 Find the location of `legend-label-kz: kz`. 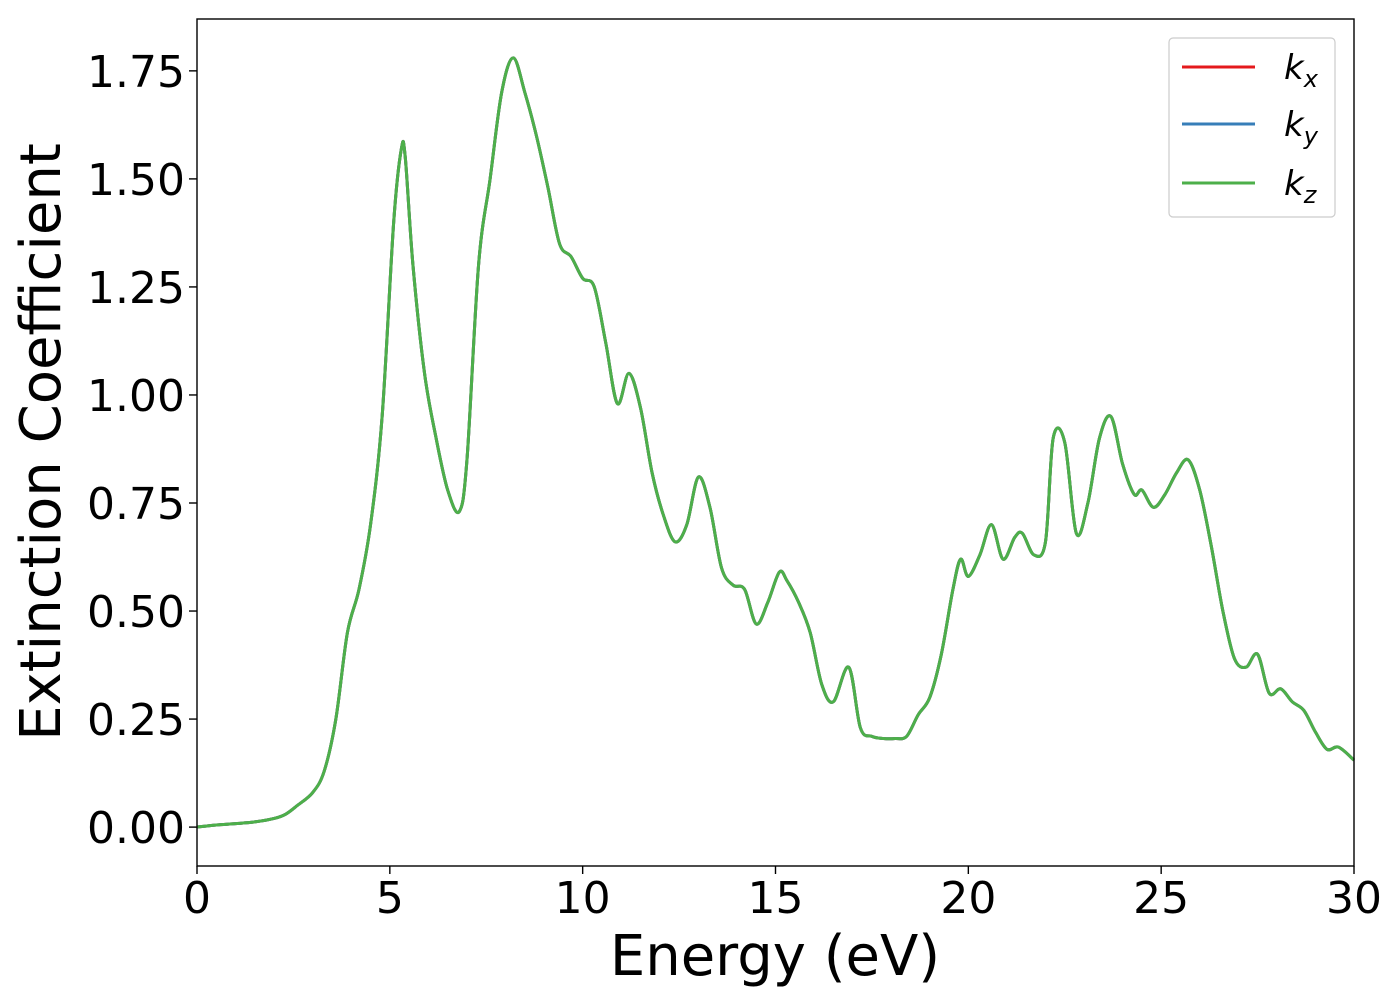

legend-label-kz: kz is located at coordinates (1301, 186).